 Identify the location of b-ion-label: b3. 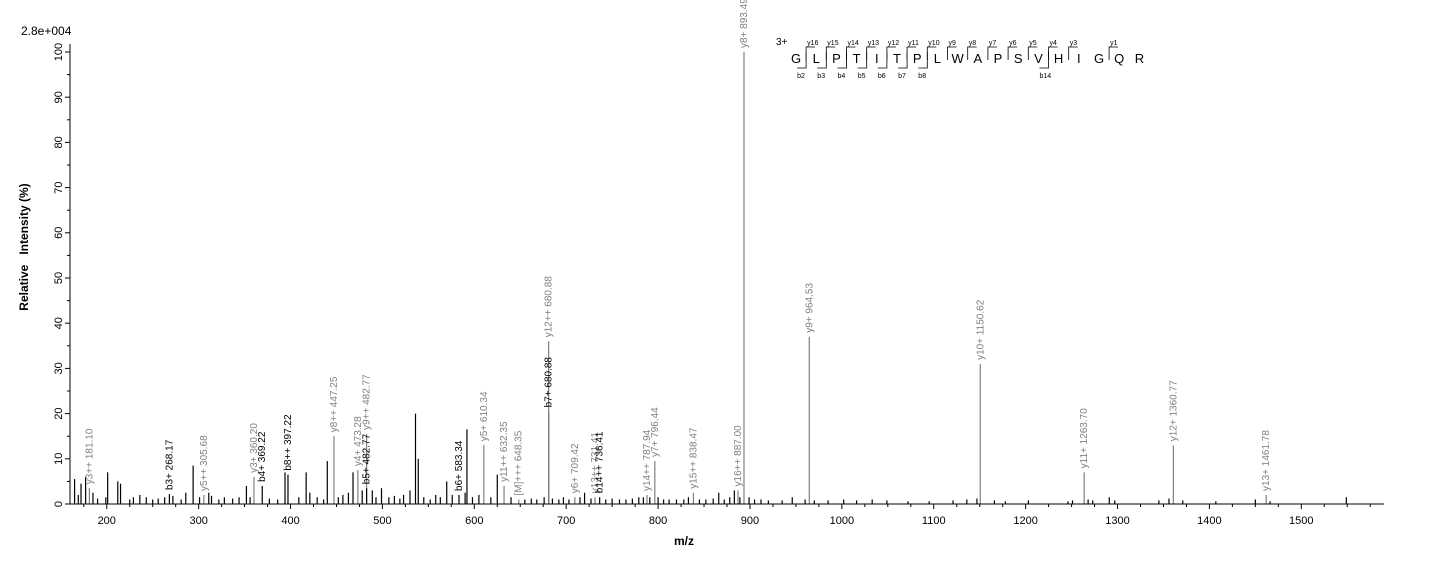
(821, 76).